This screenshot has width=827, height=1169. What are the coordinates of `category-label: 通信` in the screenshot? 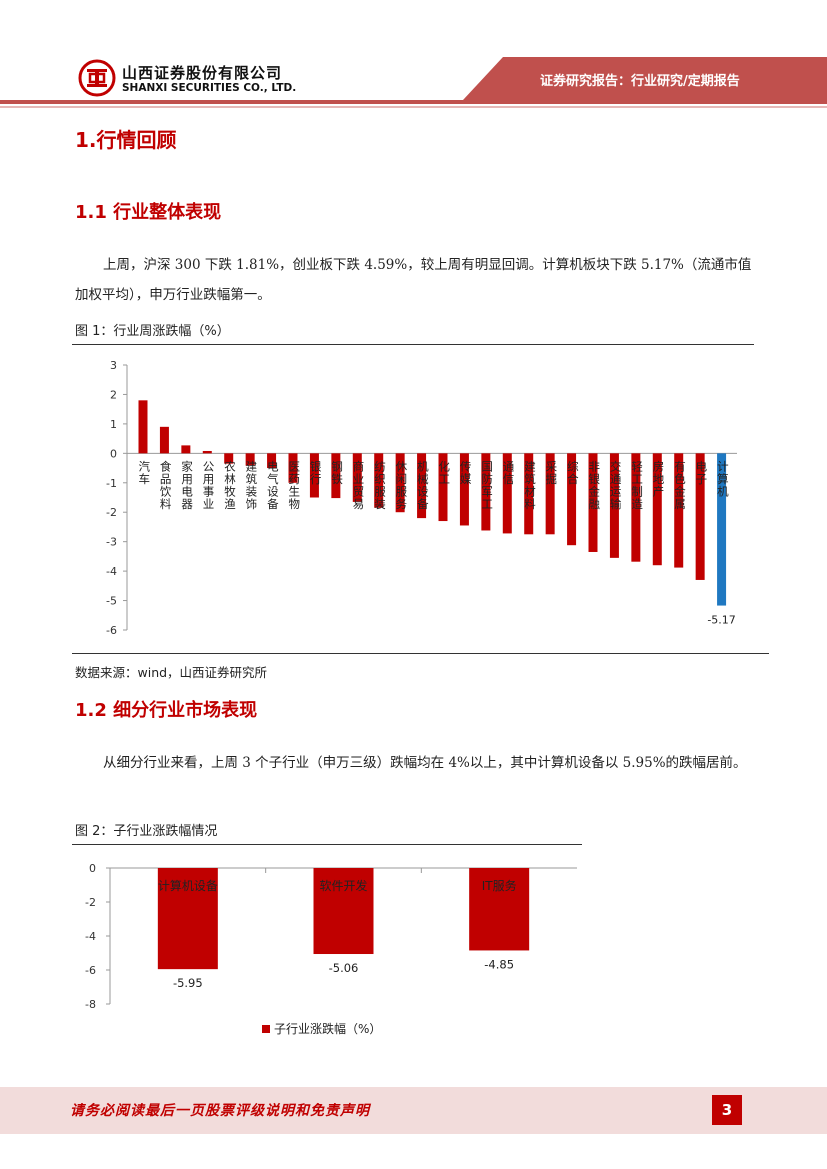 It's located at (509, 472).